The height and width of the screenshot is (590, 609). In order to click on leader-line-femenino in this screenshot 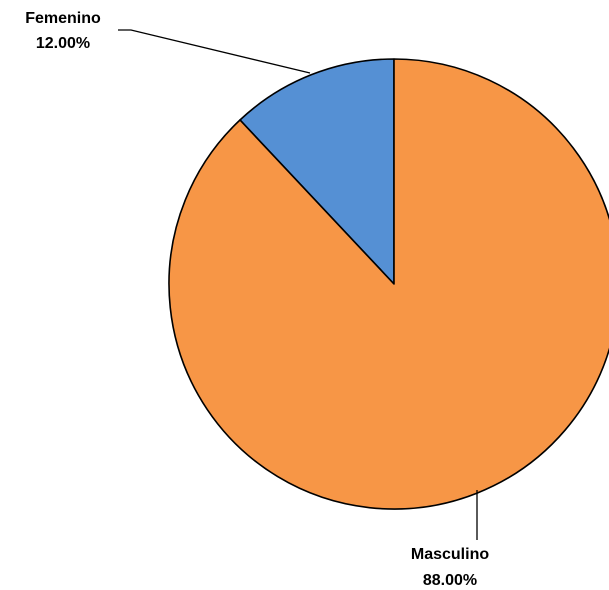, I will do `click(214, 51)`.